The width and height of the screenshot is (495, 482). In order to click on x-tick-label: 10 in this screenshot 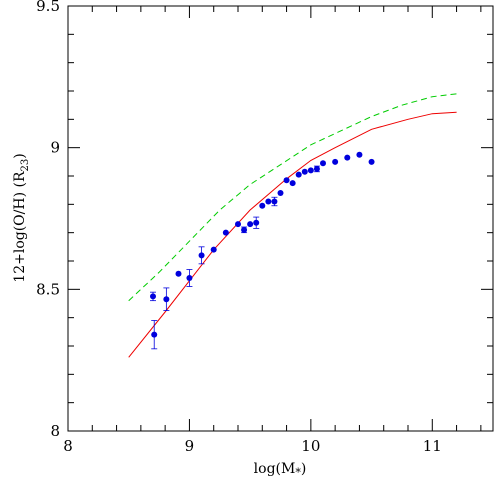, I will do `click(310, 446)`.